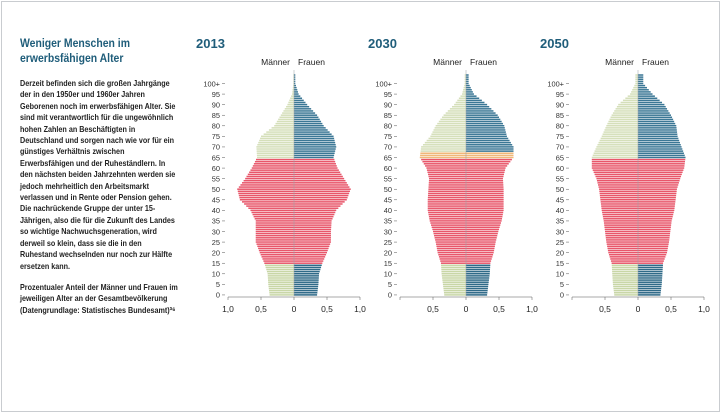 This screenshot has height=415, width=723. What do you see at coordinates (704, 309) in the screenshot?
I see `x-tick-label: 1,0` at bounding box center [704, 309].